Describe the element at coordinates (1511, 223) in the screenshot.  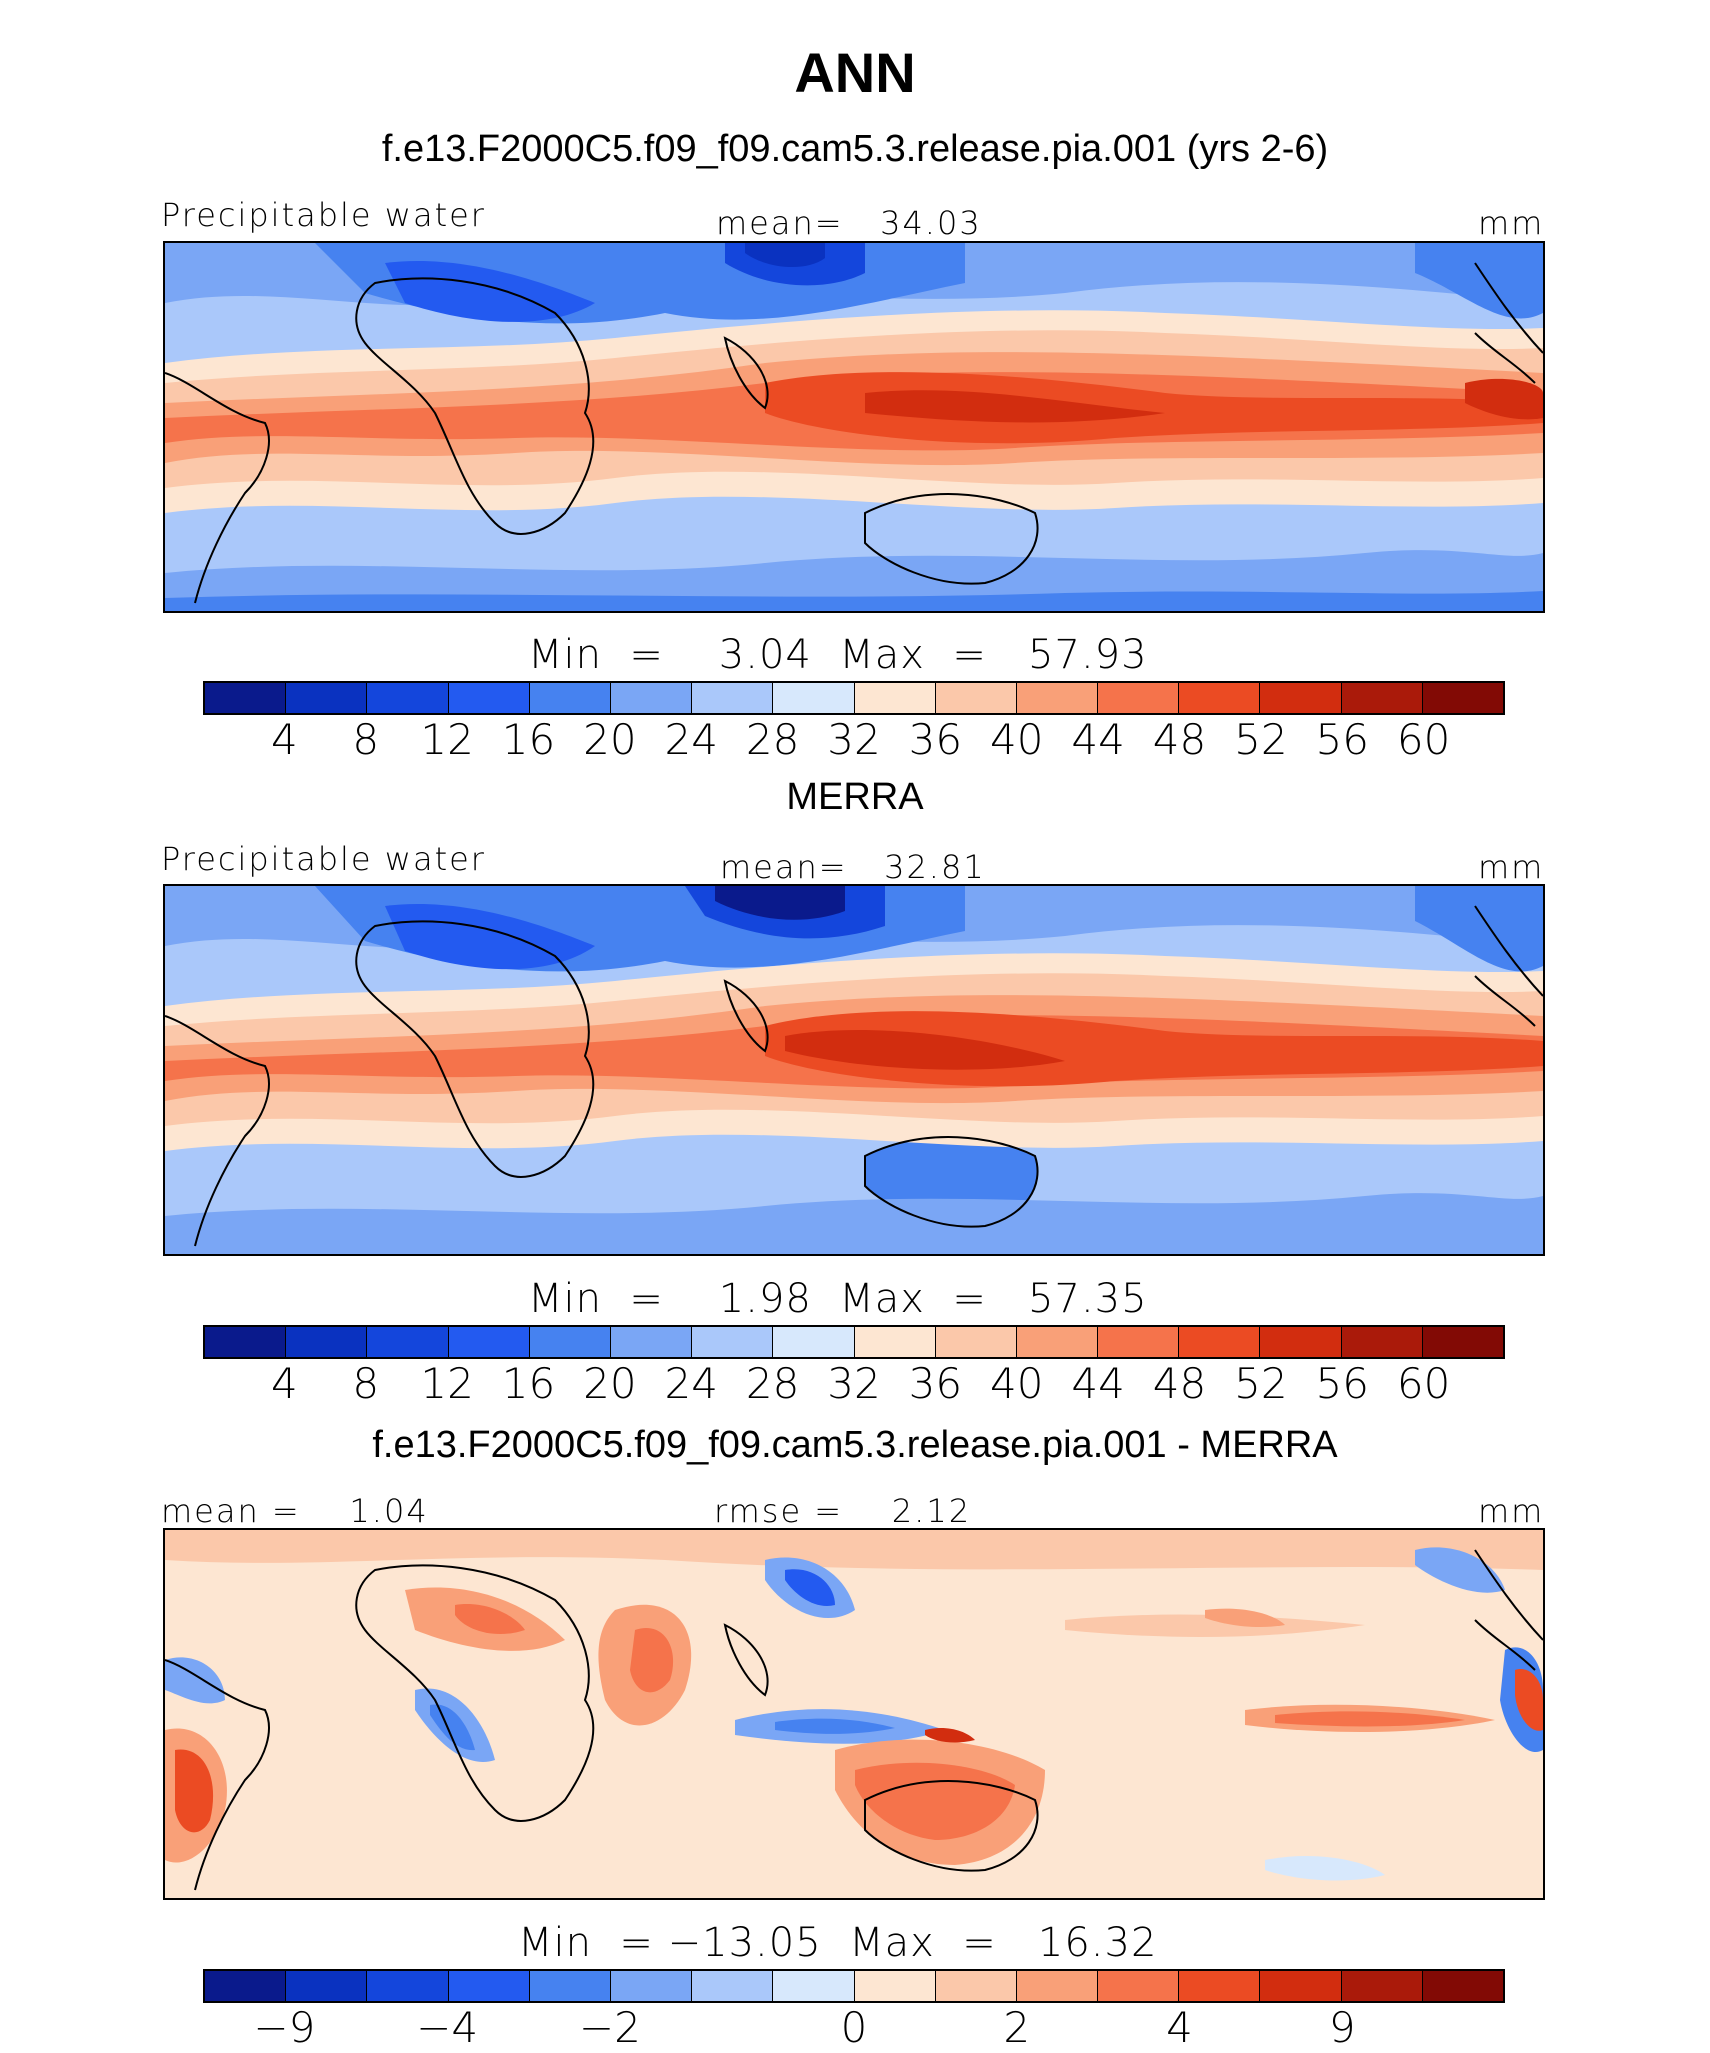
I see `panel-1-units-label: mm` at that location.